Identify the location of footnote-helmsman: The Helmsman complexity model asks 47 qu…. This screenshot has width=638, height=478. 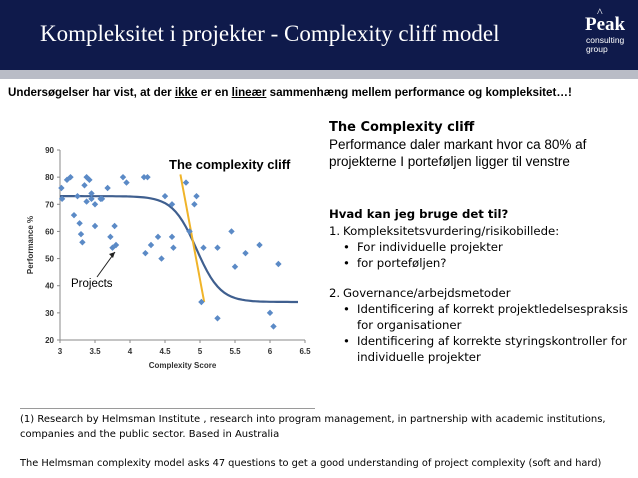
(311, 463).